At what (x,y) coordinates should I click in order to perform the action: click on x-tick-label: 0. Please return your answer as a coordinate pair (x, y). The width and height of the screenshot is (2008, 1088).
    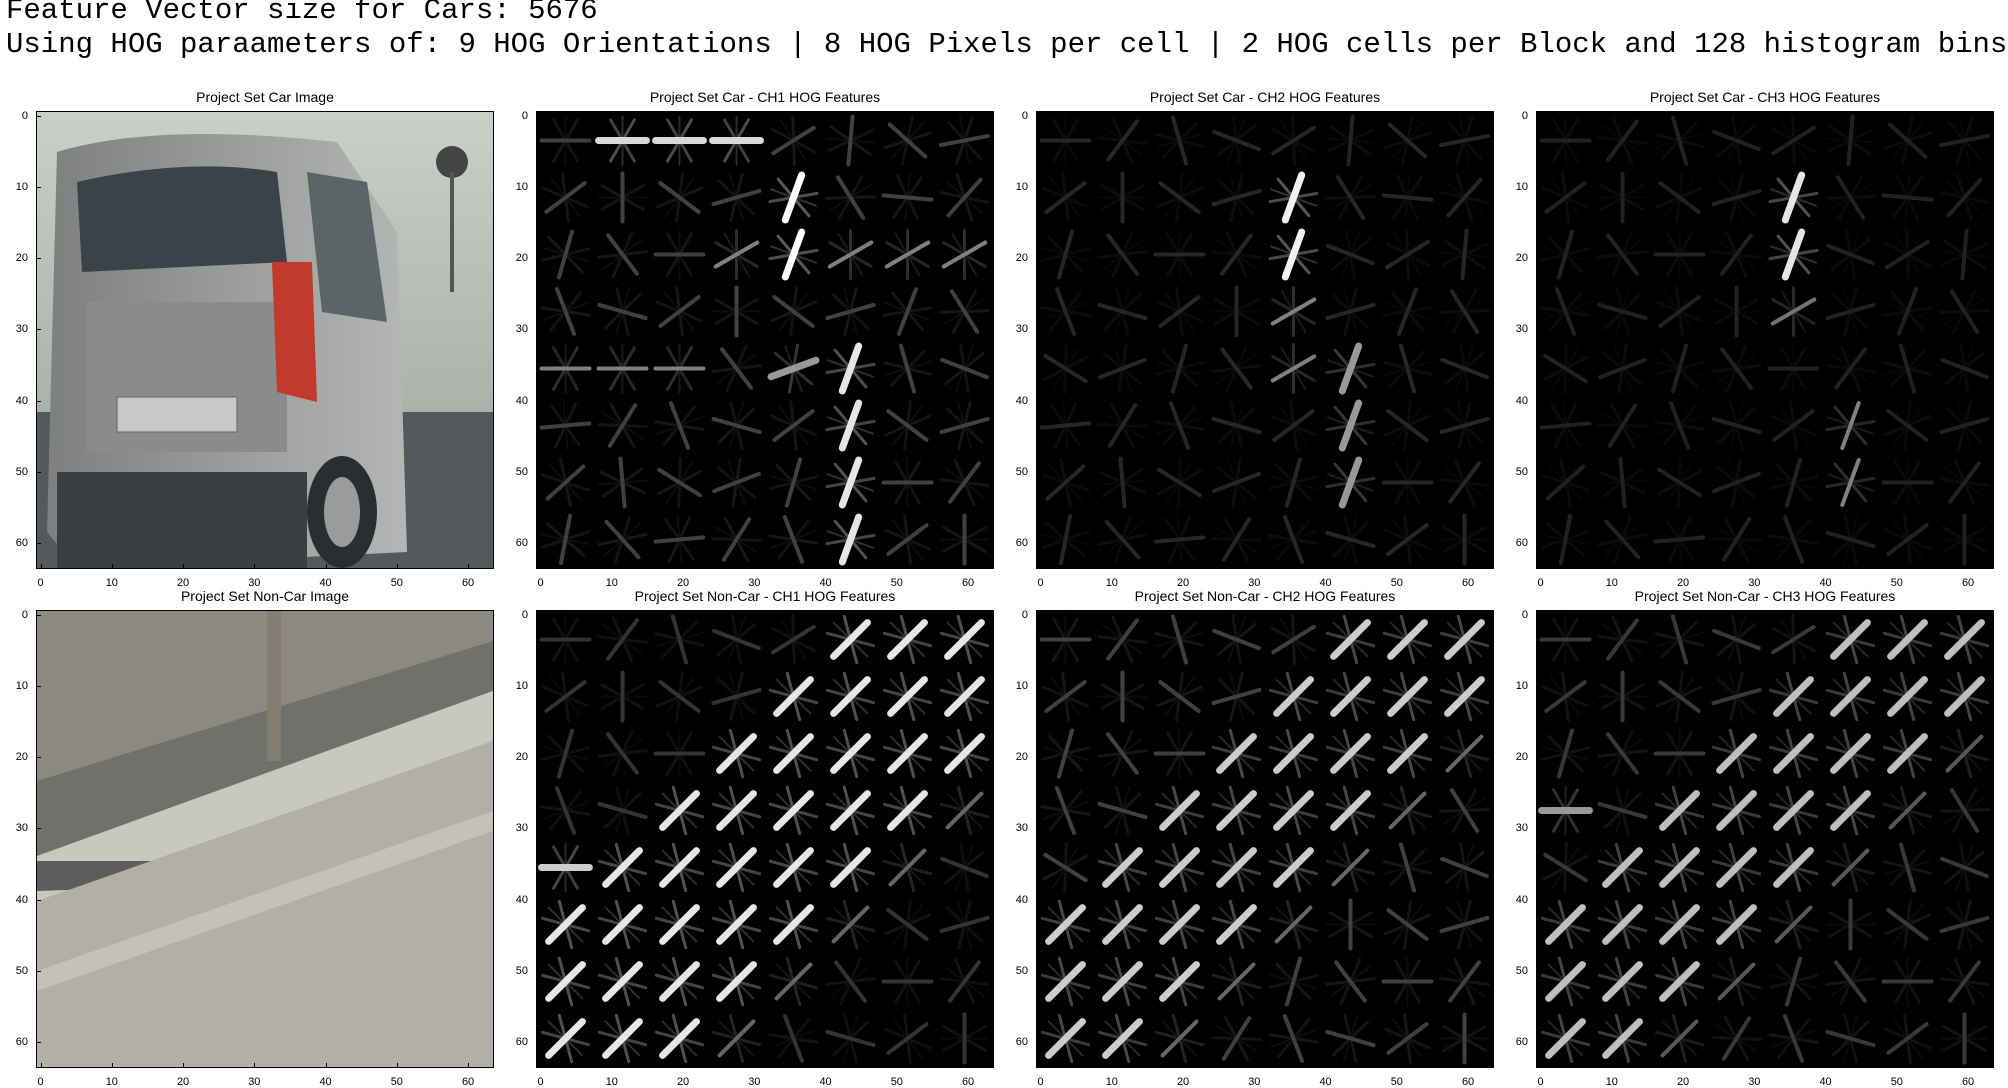
    Looking at the image, I should click on (1540, 583).